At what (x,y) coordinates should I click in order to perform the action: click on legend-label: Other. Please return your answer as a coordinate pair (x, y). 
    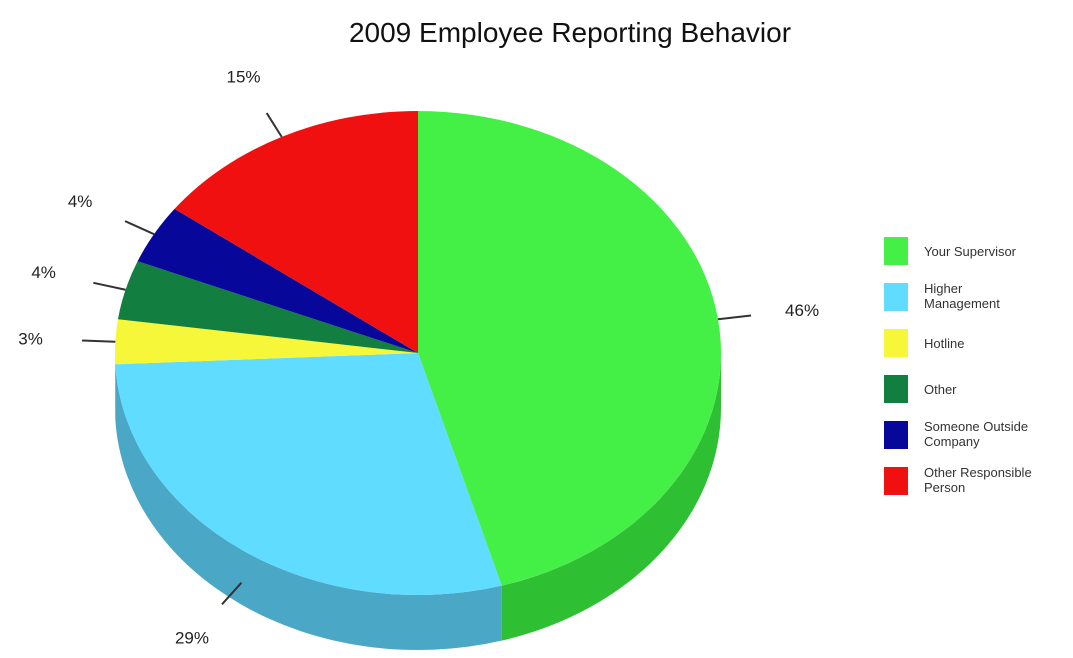
    Looking at the image, I should click on (940, 389).